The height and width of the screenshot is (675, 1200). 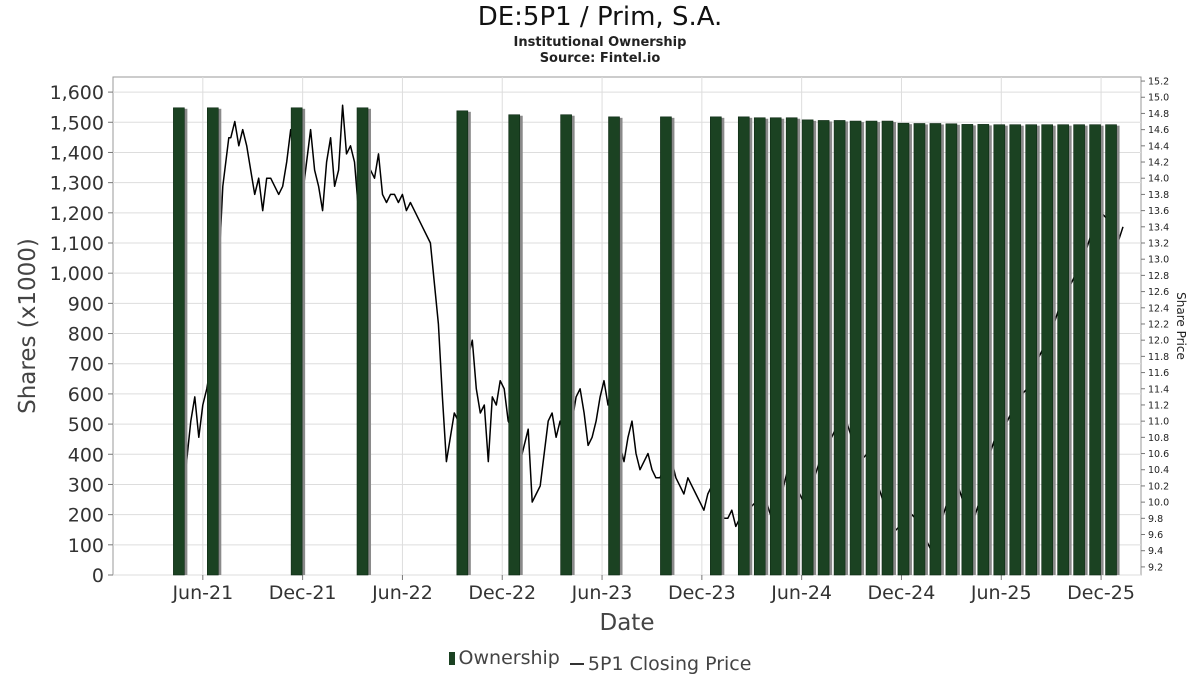 What do you see at coordinates (1155, 551) in the screenshot?
I see `y2-tick-label: 9.4` at bounding box center [1155, 551].